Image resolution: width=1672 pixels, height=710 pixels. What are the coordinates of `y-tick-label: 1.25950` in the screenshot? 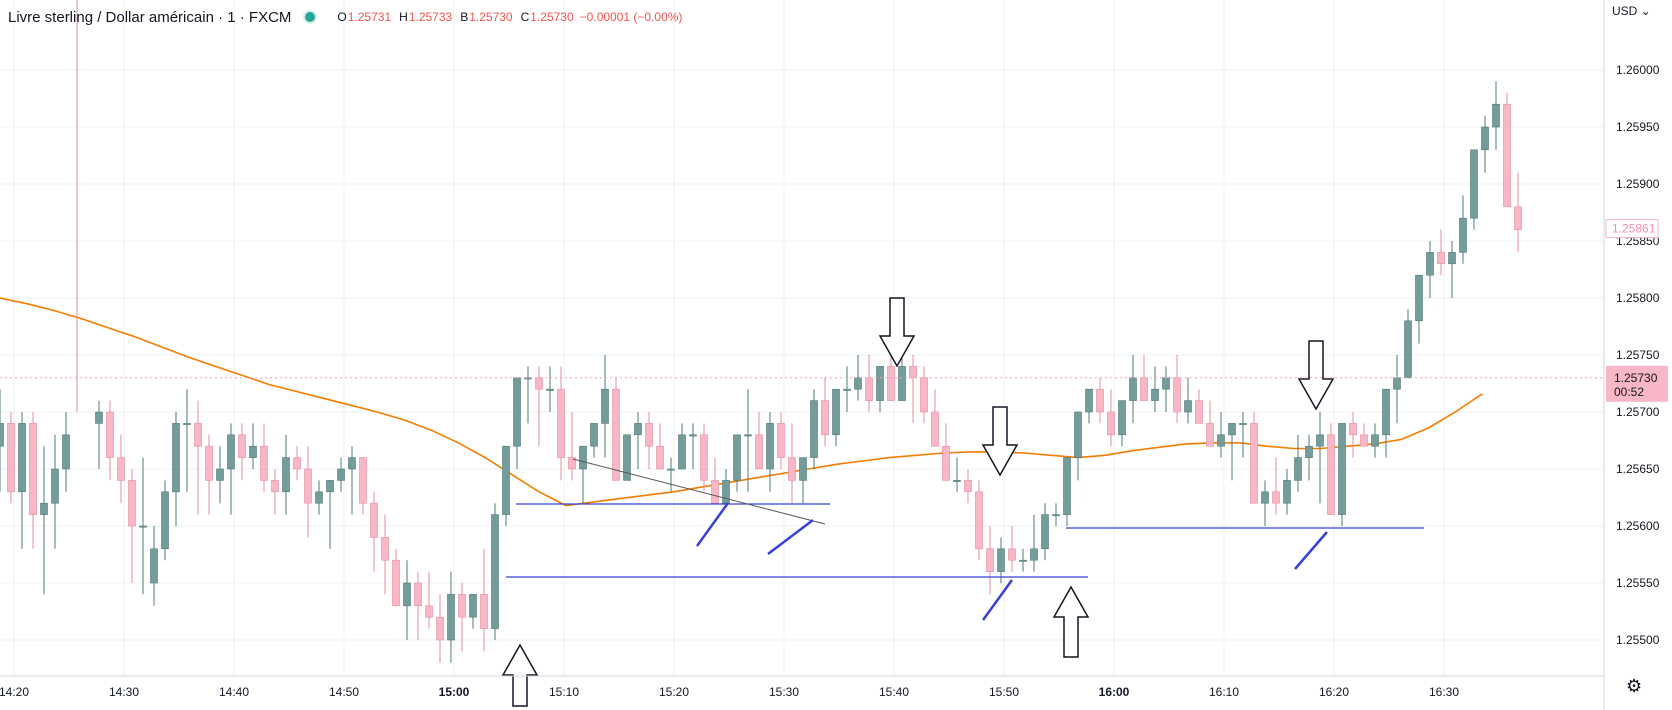 It's located at (1638, 127).